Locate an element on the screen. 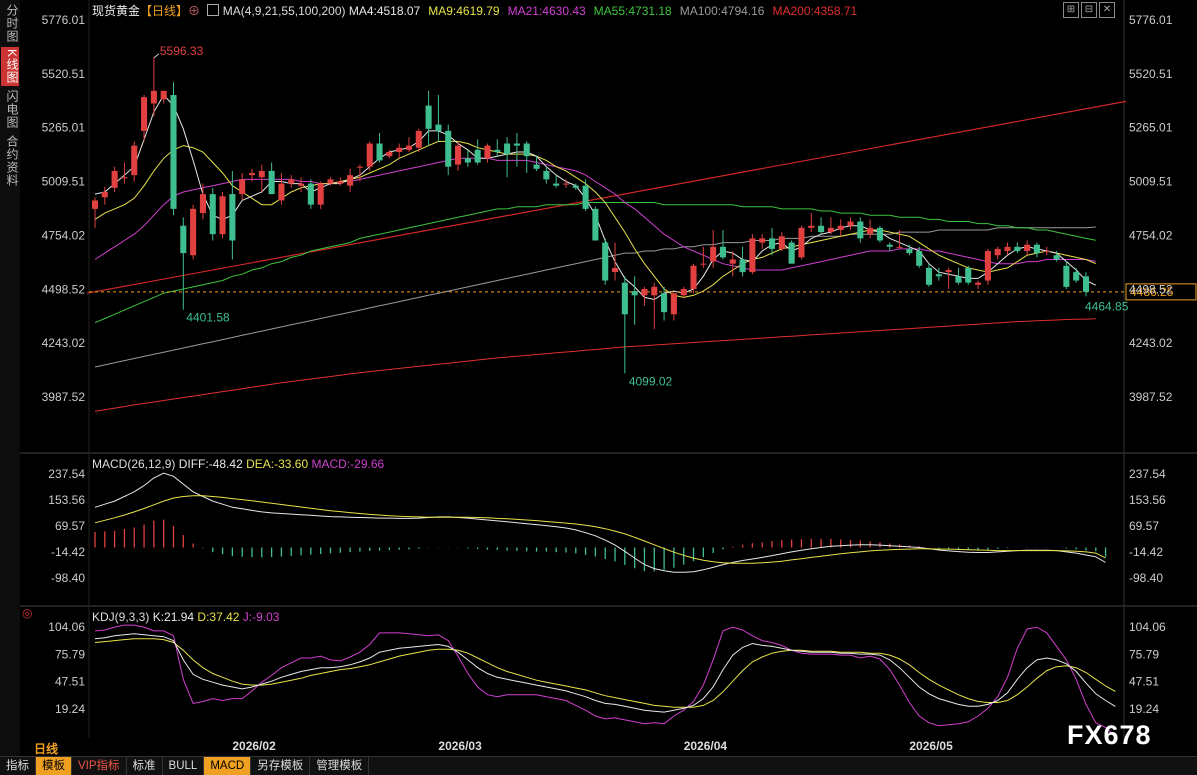 Image resolution: width=1197 pixels, height=775 pixels. kdj-d-line is located at coordinates (605, 673).